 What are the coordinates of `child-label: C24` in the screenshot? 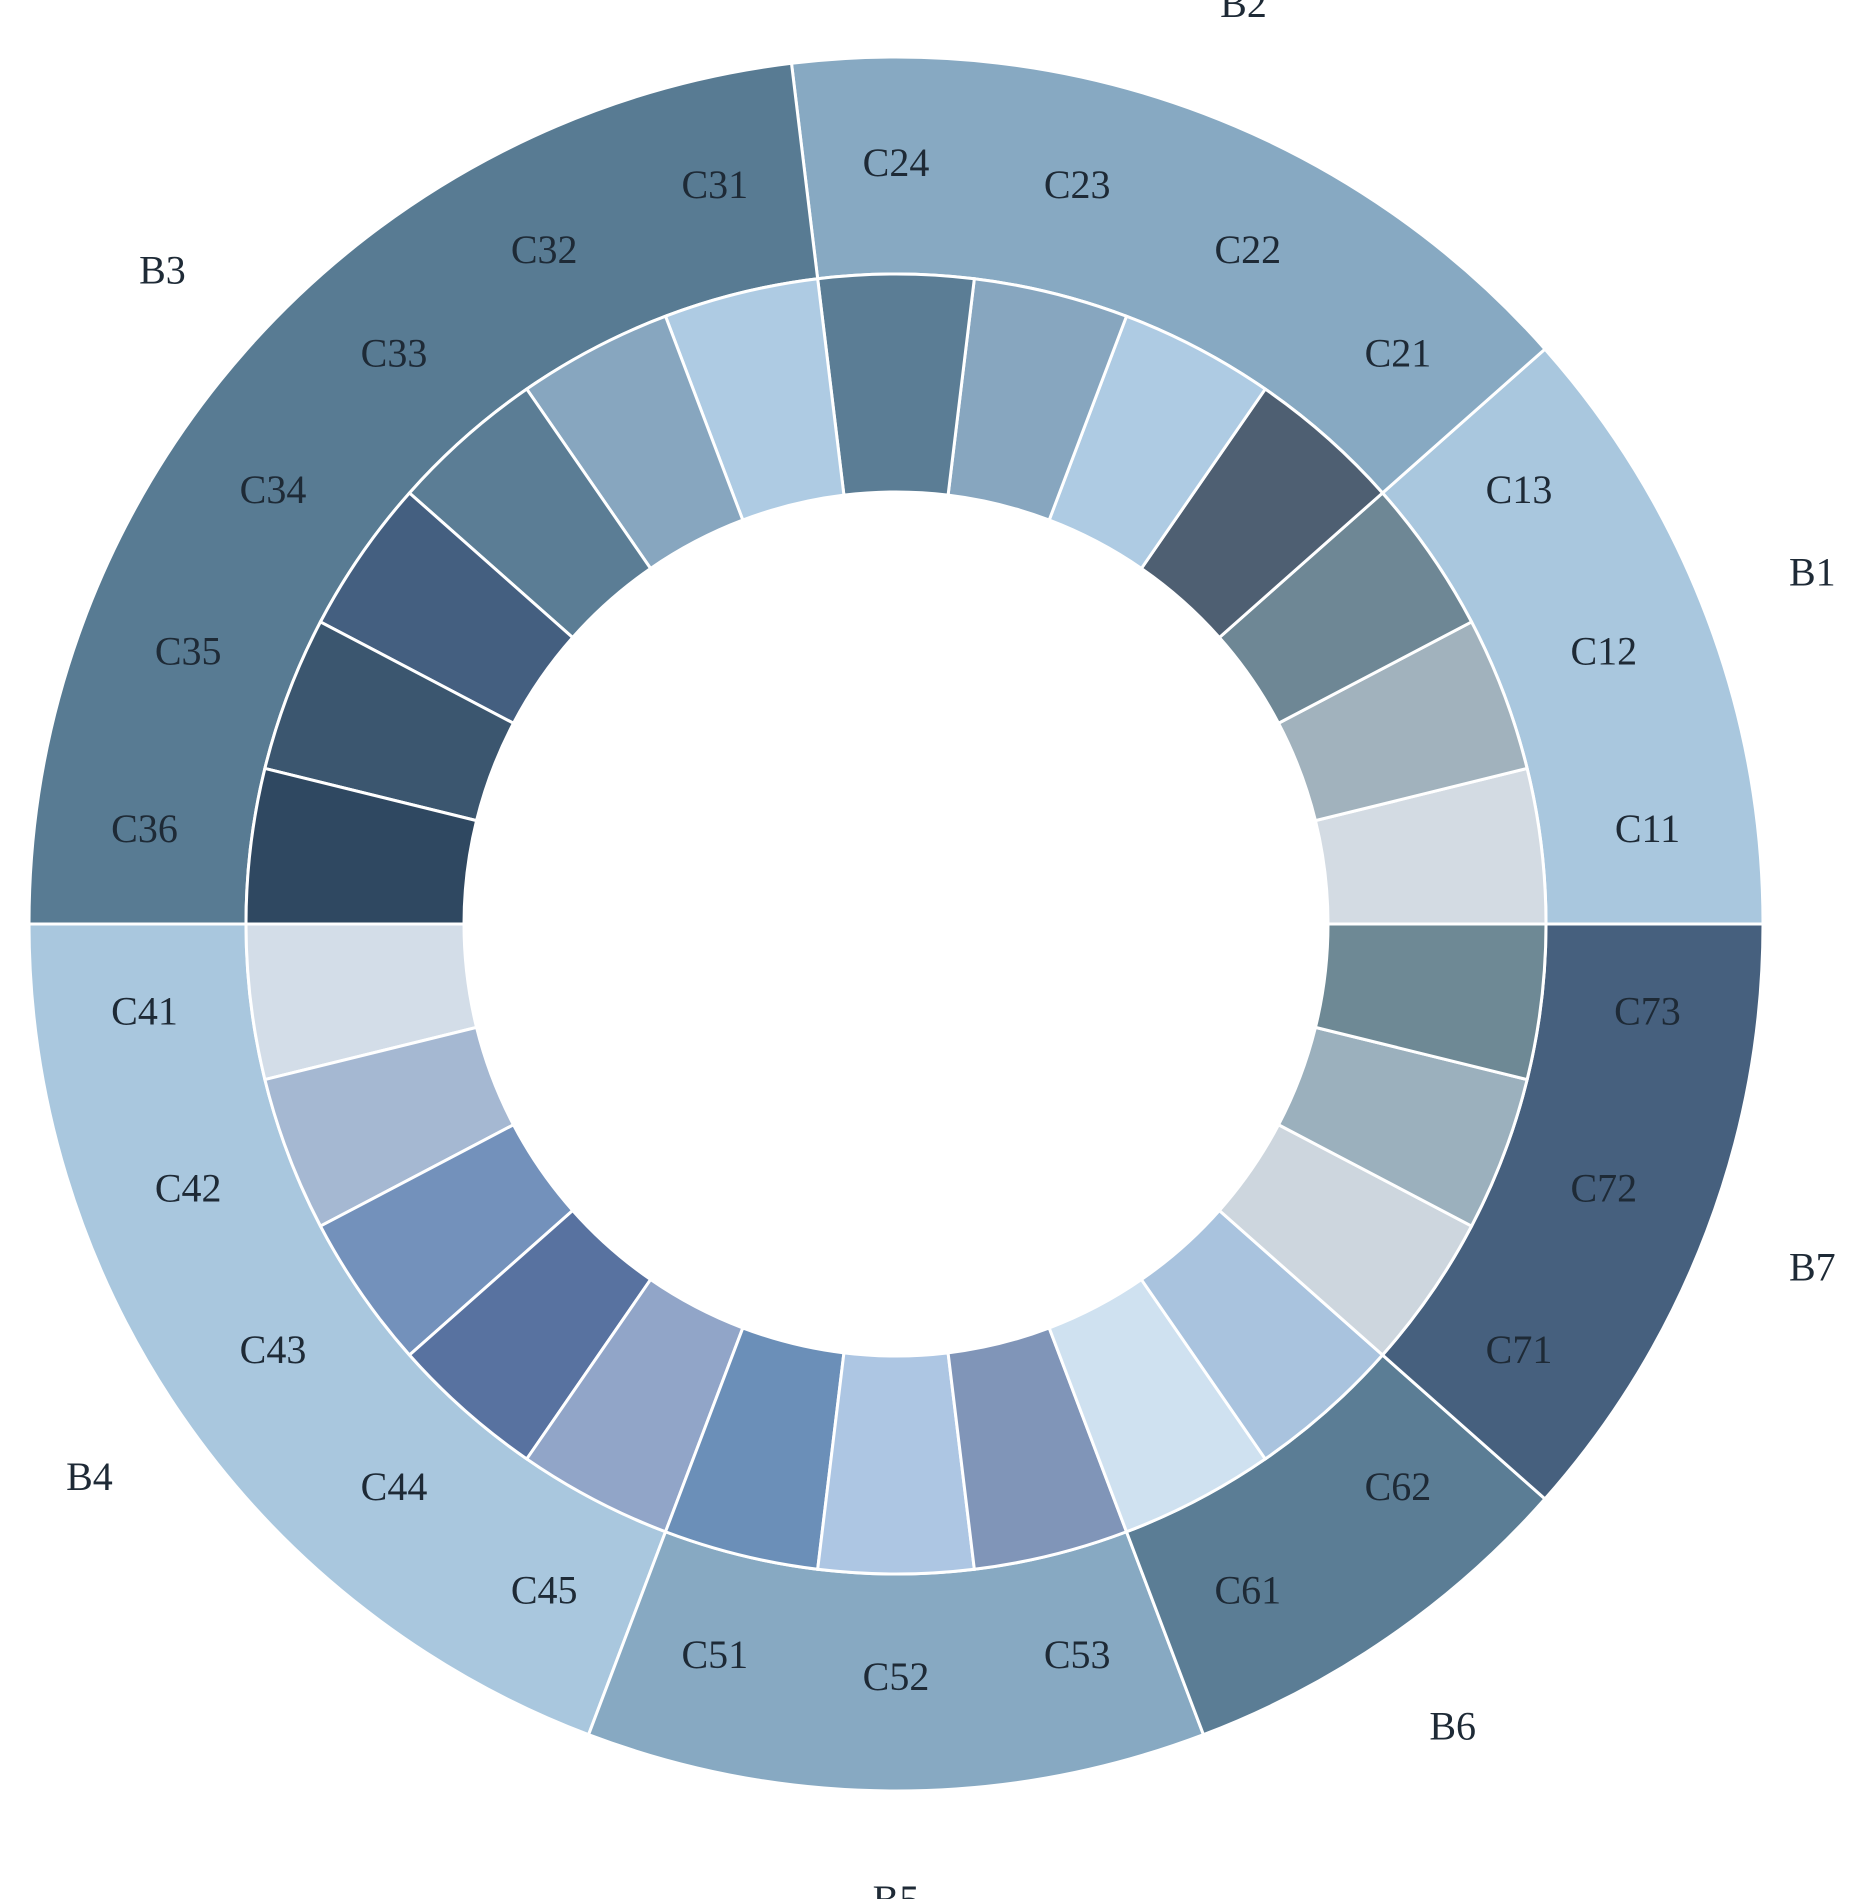 It's located at (896, 162).